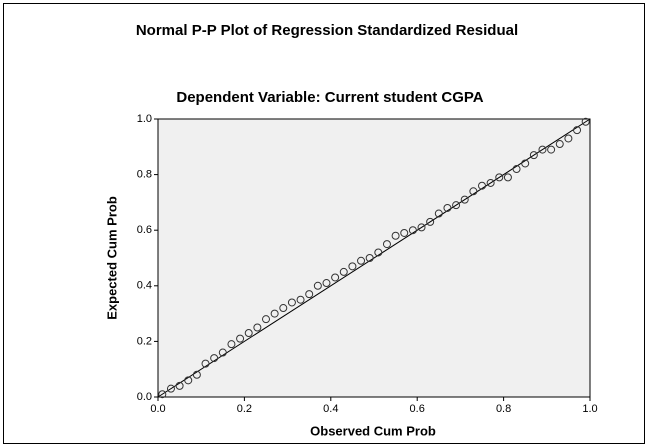 The width and height of the screenshot is (649, 448). Describe the element at coordinates (144, 119) in the screenshot. I see `y-tick-label: 1.0` at that location.